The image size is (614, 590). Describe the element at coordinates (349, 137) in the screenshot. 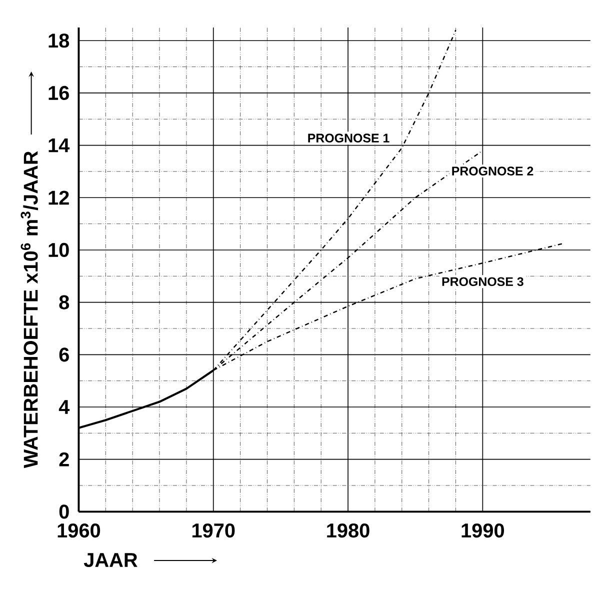

I see `series-label: PROGNOSE 1` at that location.